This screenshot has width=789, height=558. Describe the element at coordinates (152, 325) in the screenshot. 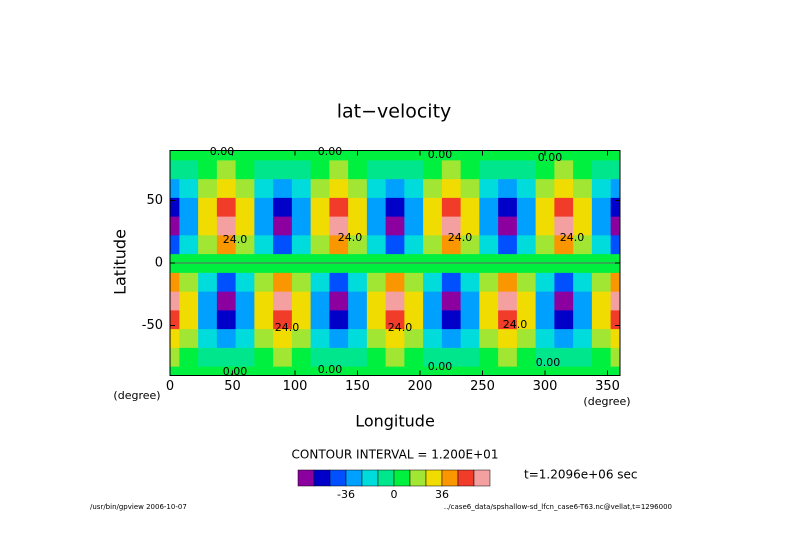

I see `y-tick-label: -50` at that location.